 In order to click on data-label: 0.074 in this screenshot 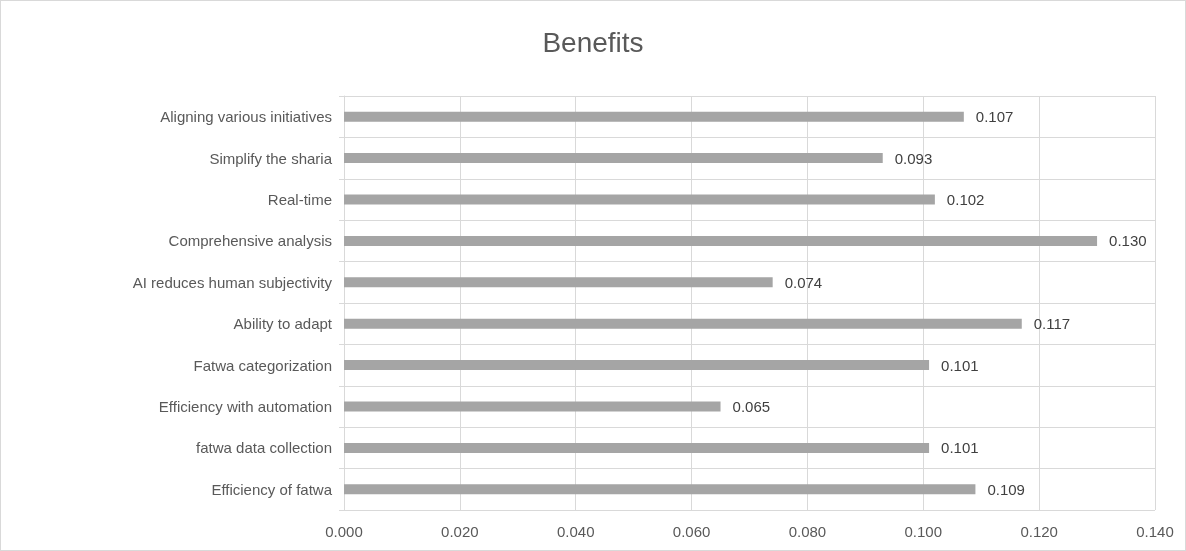, I will do `click(803, 282)`.